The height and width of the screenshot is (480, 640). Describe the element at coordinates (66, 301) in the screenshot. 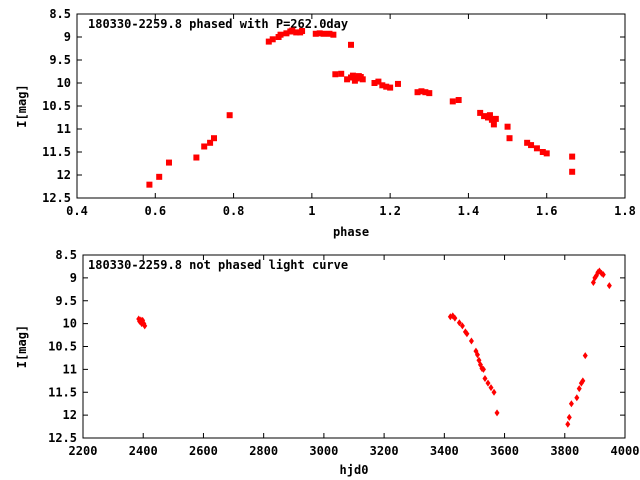

I see `y-tick-label: 9.5` at that location.